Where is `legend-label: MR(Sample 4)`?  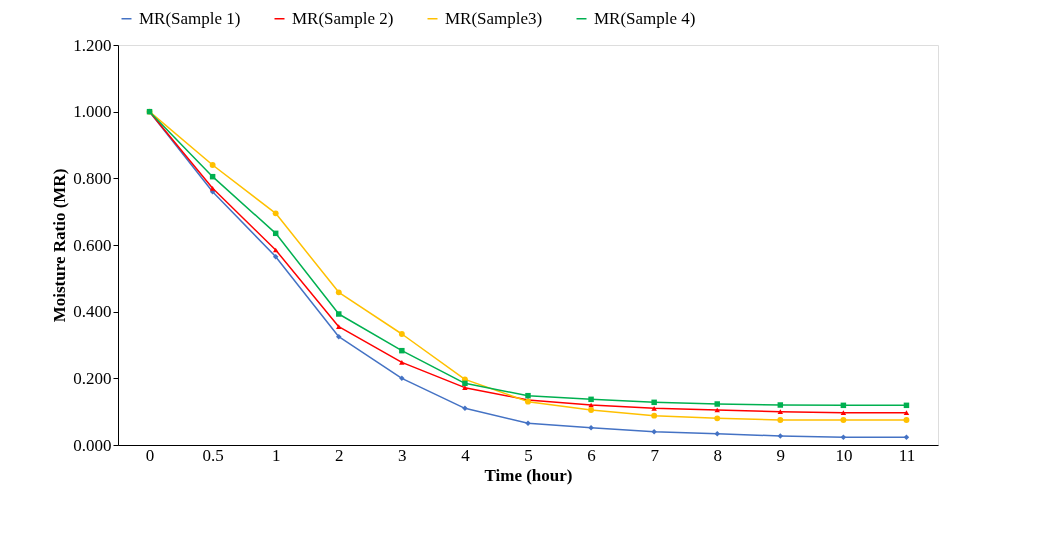
legend-label: MR(Sample 4) is located at coordinates (645, 18).